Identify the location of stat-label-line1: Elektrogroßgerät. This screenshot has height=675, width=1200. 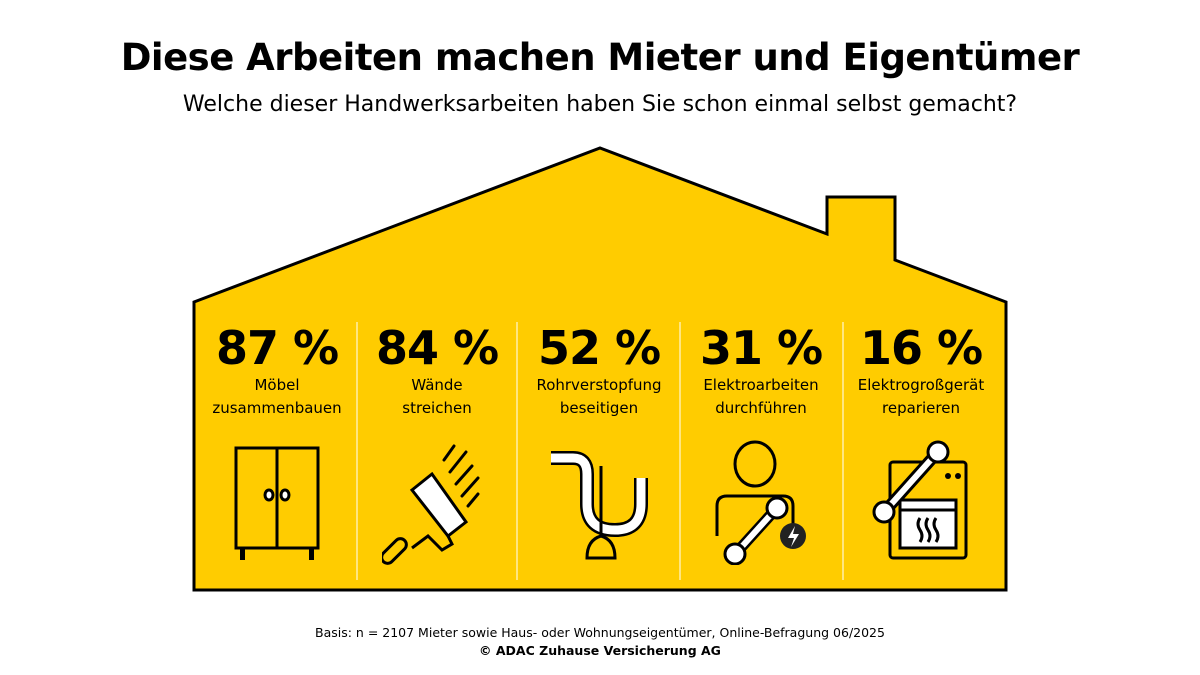
(921, 385).